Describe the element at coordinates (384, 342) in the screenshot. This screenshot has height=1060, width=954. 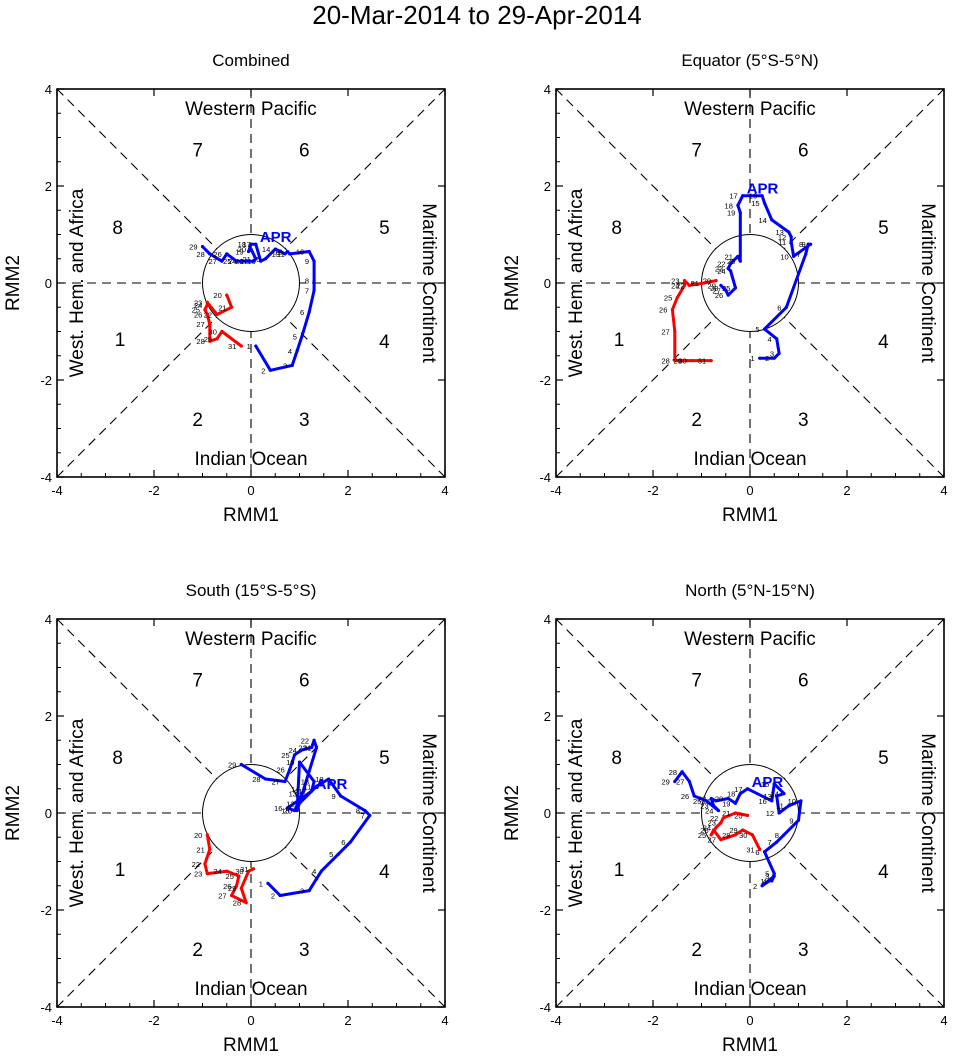
I see `phase-number-4: 4` at that location.